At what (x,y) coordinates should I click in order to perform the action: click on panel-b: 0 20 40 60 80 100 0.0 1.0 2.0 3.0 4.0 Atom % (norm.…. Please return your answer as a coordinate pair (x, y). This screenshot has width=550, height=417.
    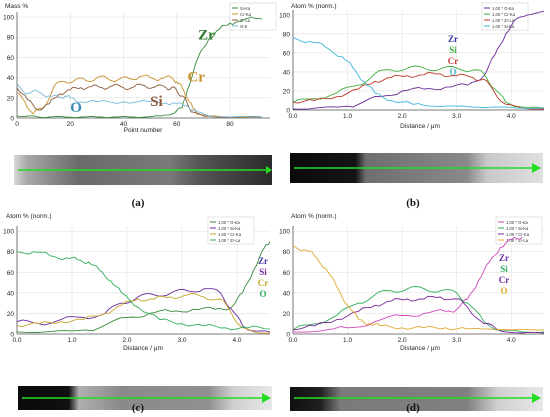
    Looking at the image, I should click on (412, 66).